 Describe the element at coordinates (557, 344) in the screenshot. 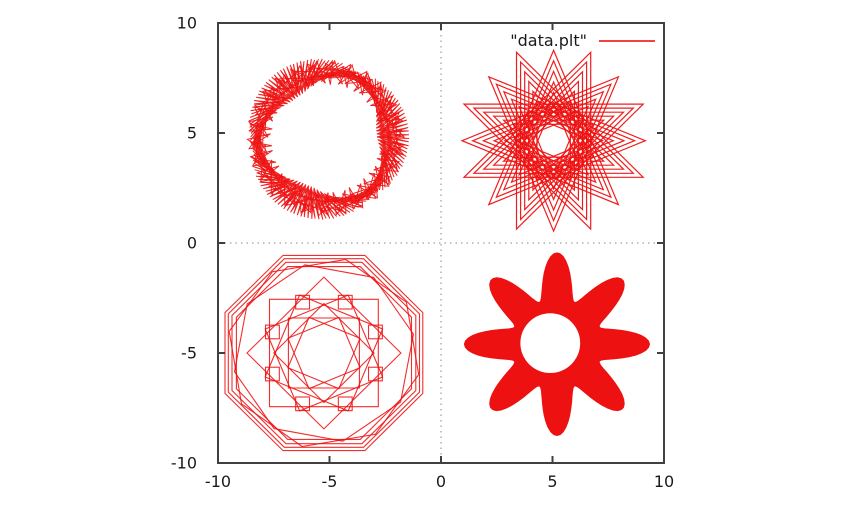

I see `figure-petal-flower` at that location.